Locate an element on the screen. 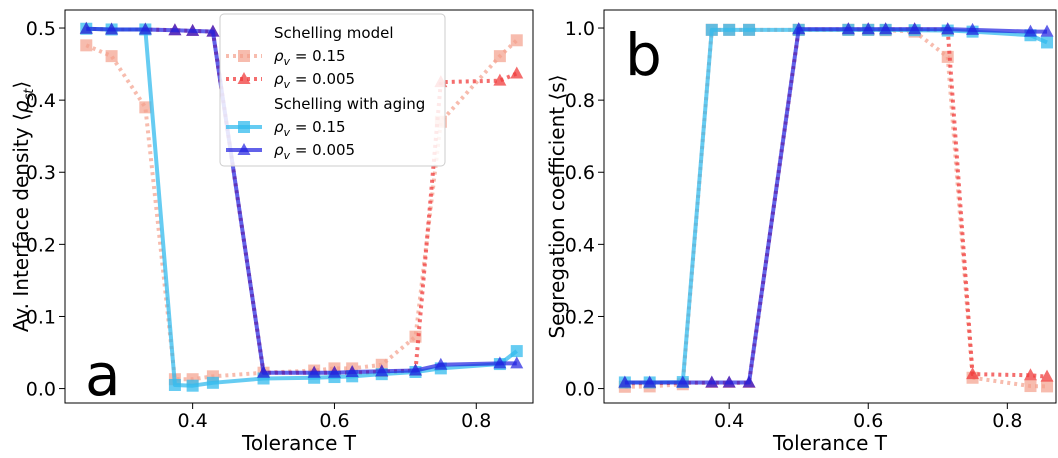 This screenshot has width=1058, height=458. a-xtick-label-0: 0.4 is located at coordinates (193, 421).